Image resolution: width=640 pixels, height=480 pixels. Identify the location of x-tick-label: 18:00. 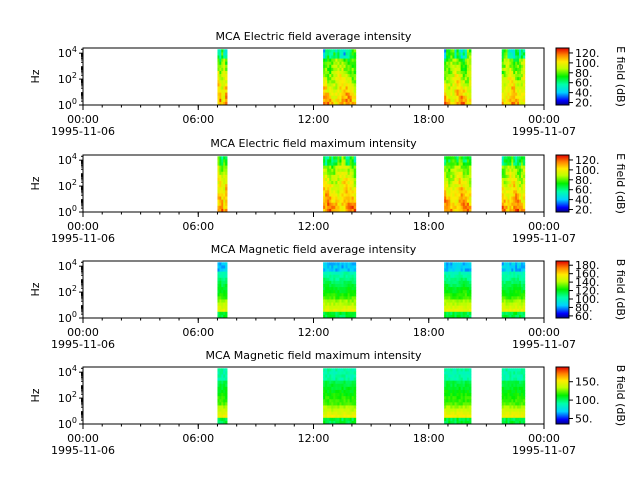
(429, 119).